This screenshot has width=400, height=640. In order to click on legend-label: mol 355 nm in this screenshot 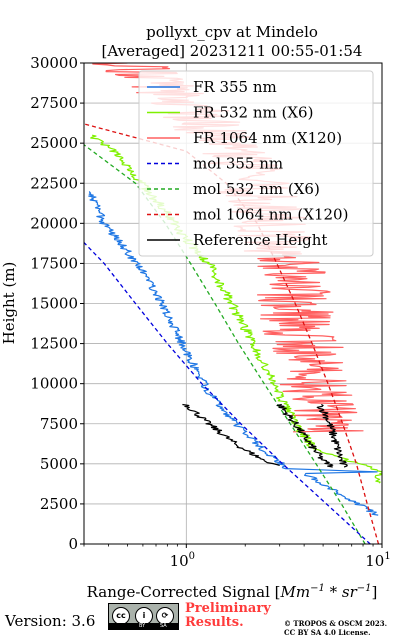, I will do `click(238, 164)`.